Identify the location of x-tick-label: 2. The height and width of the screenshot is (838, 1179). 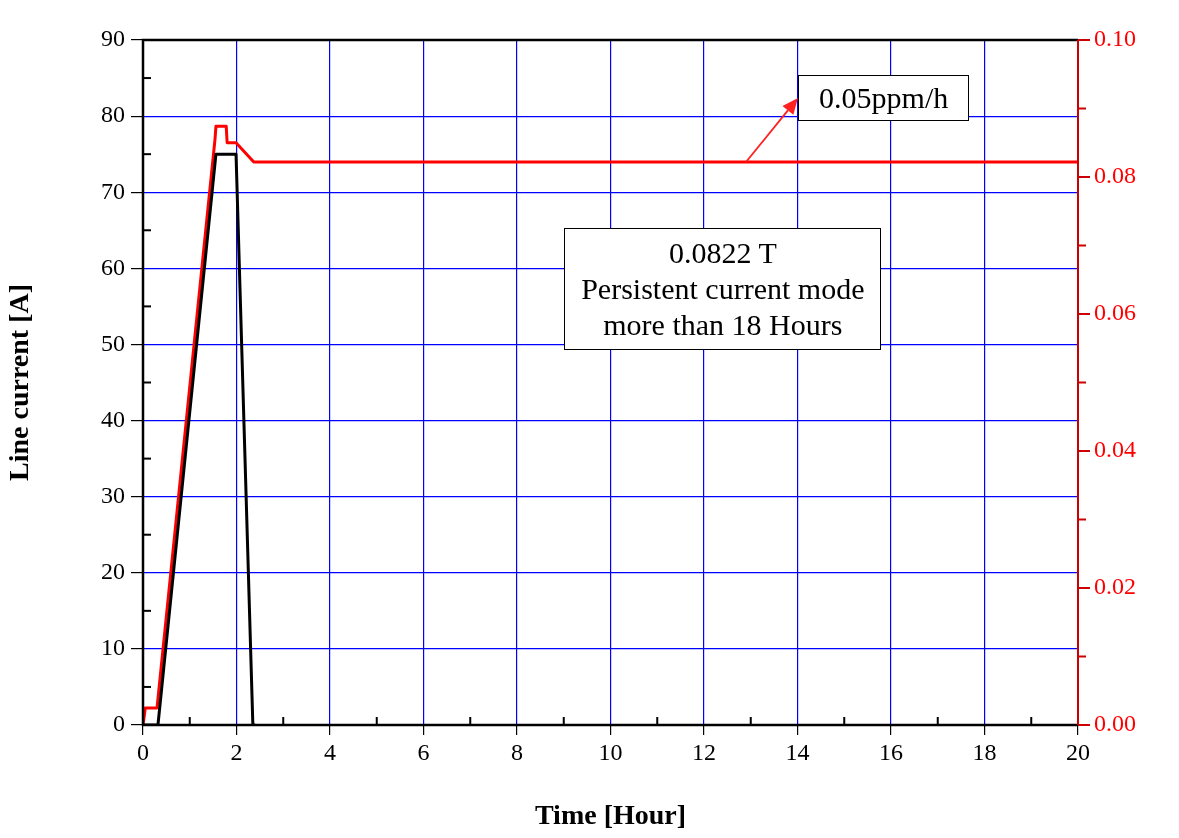
(236, 751).